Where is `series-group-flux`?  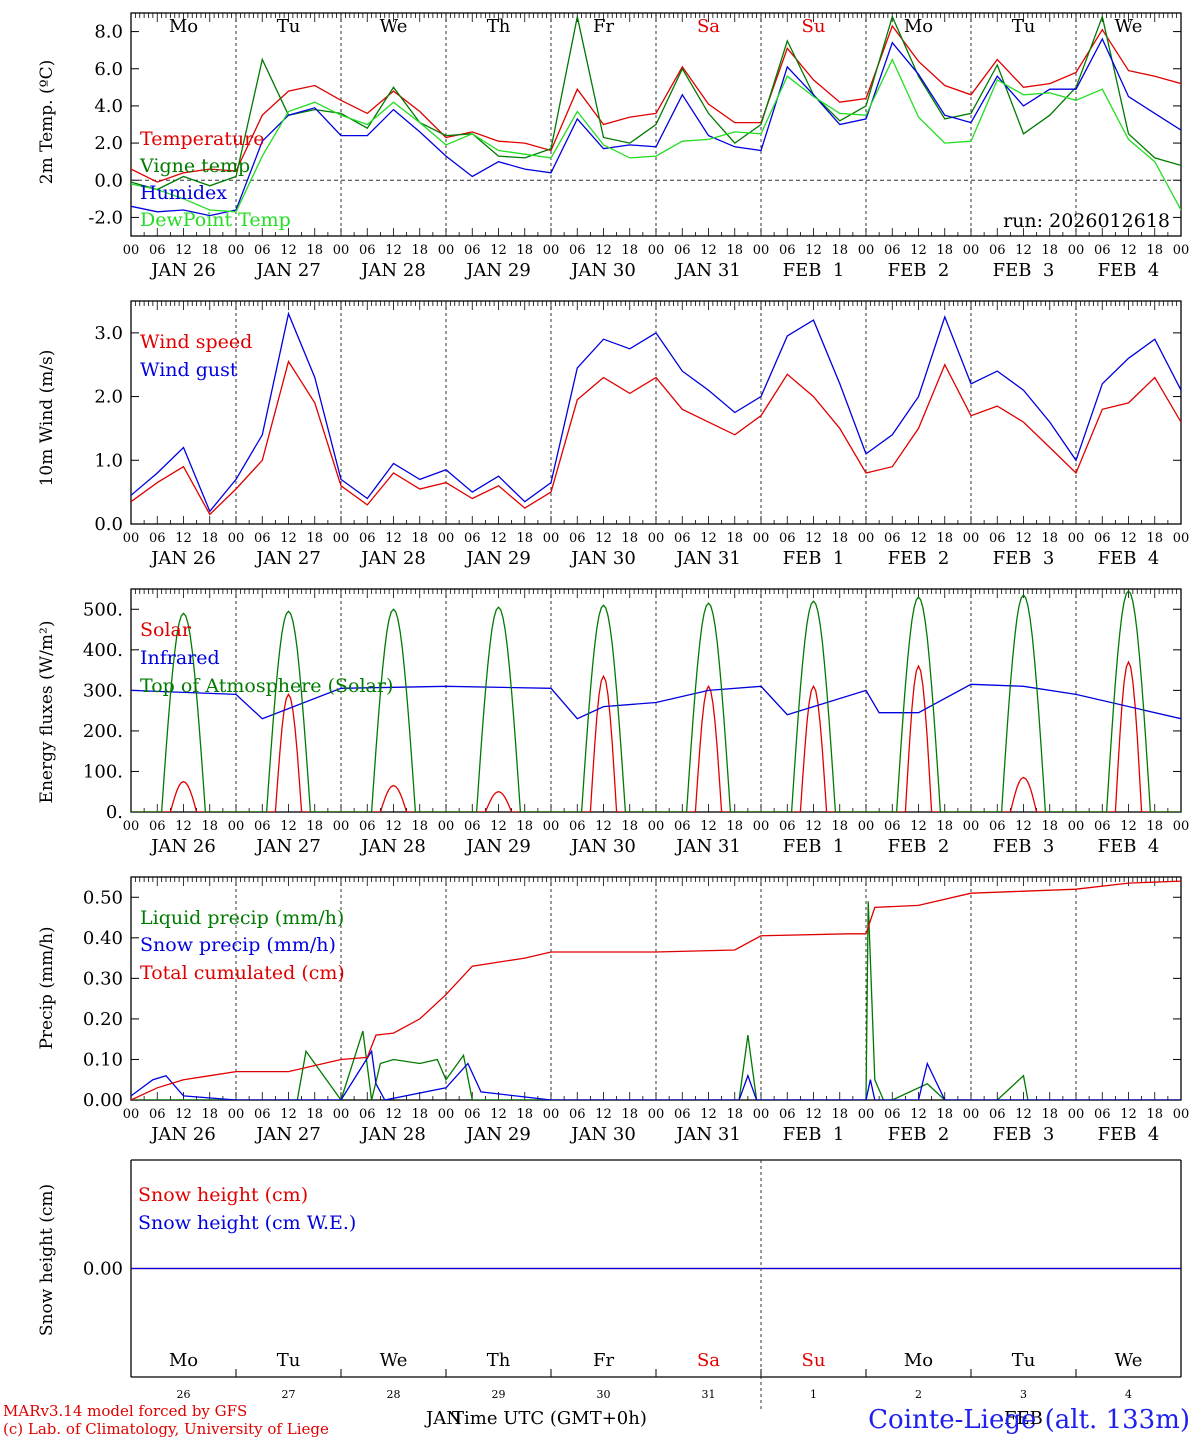
series-group-flux is located at coordinates (656, 700).